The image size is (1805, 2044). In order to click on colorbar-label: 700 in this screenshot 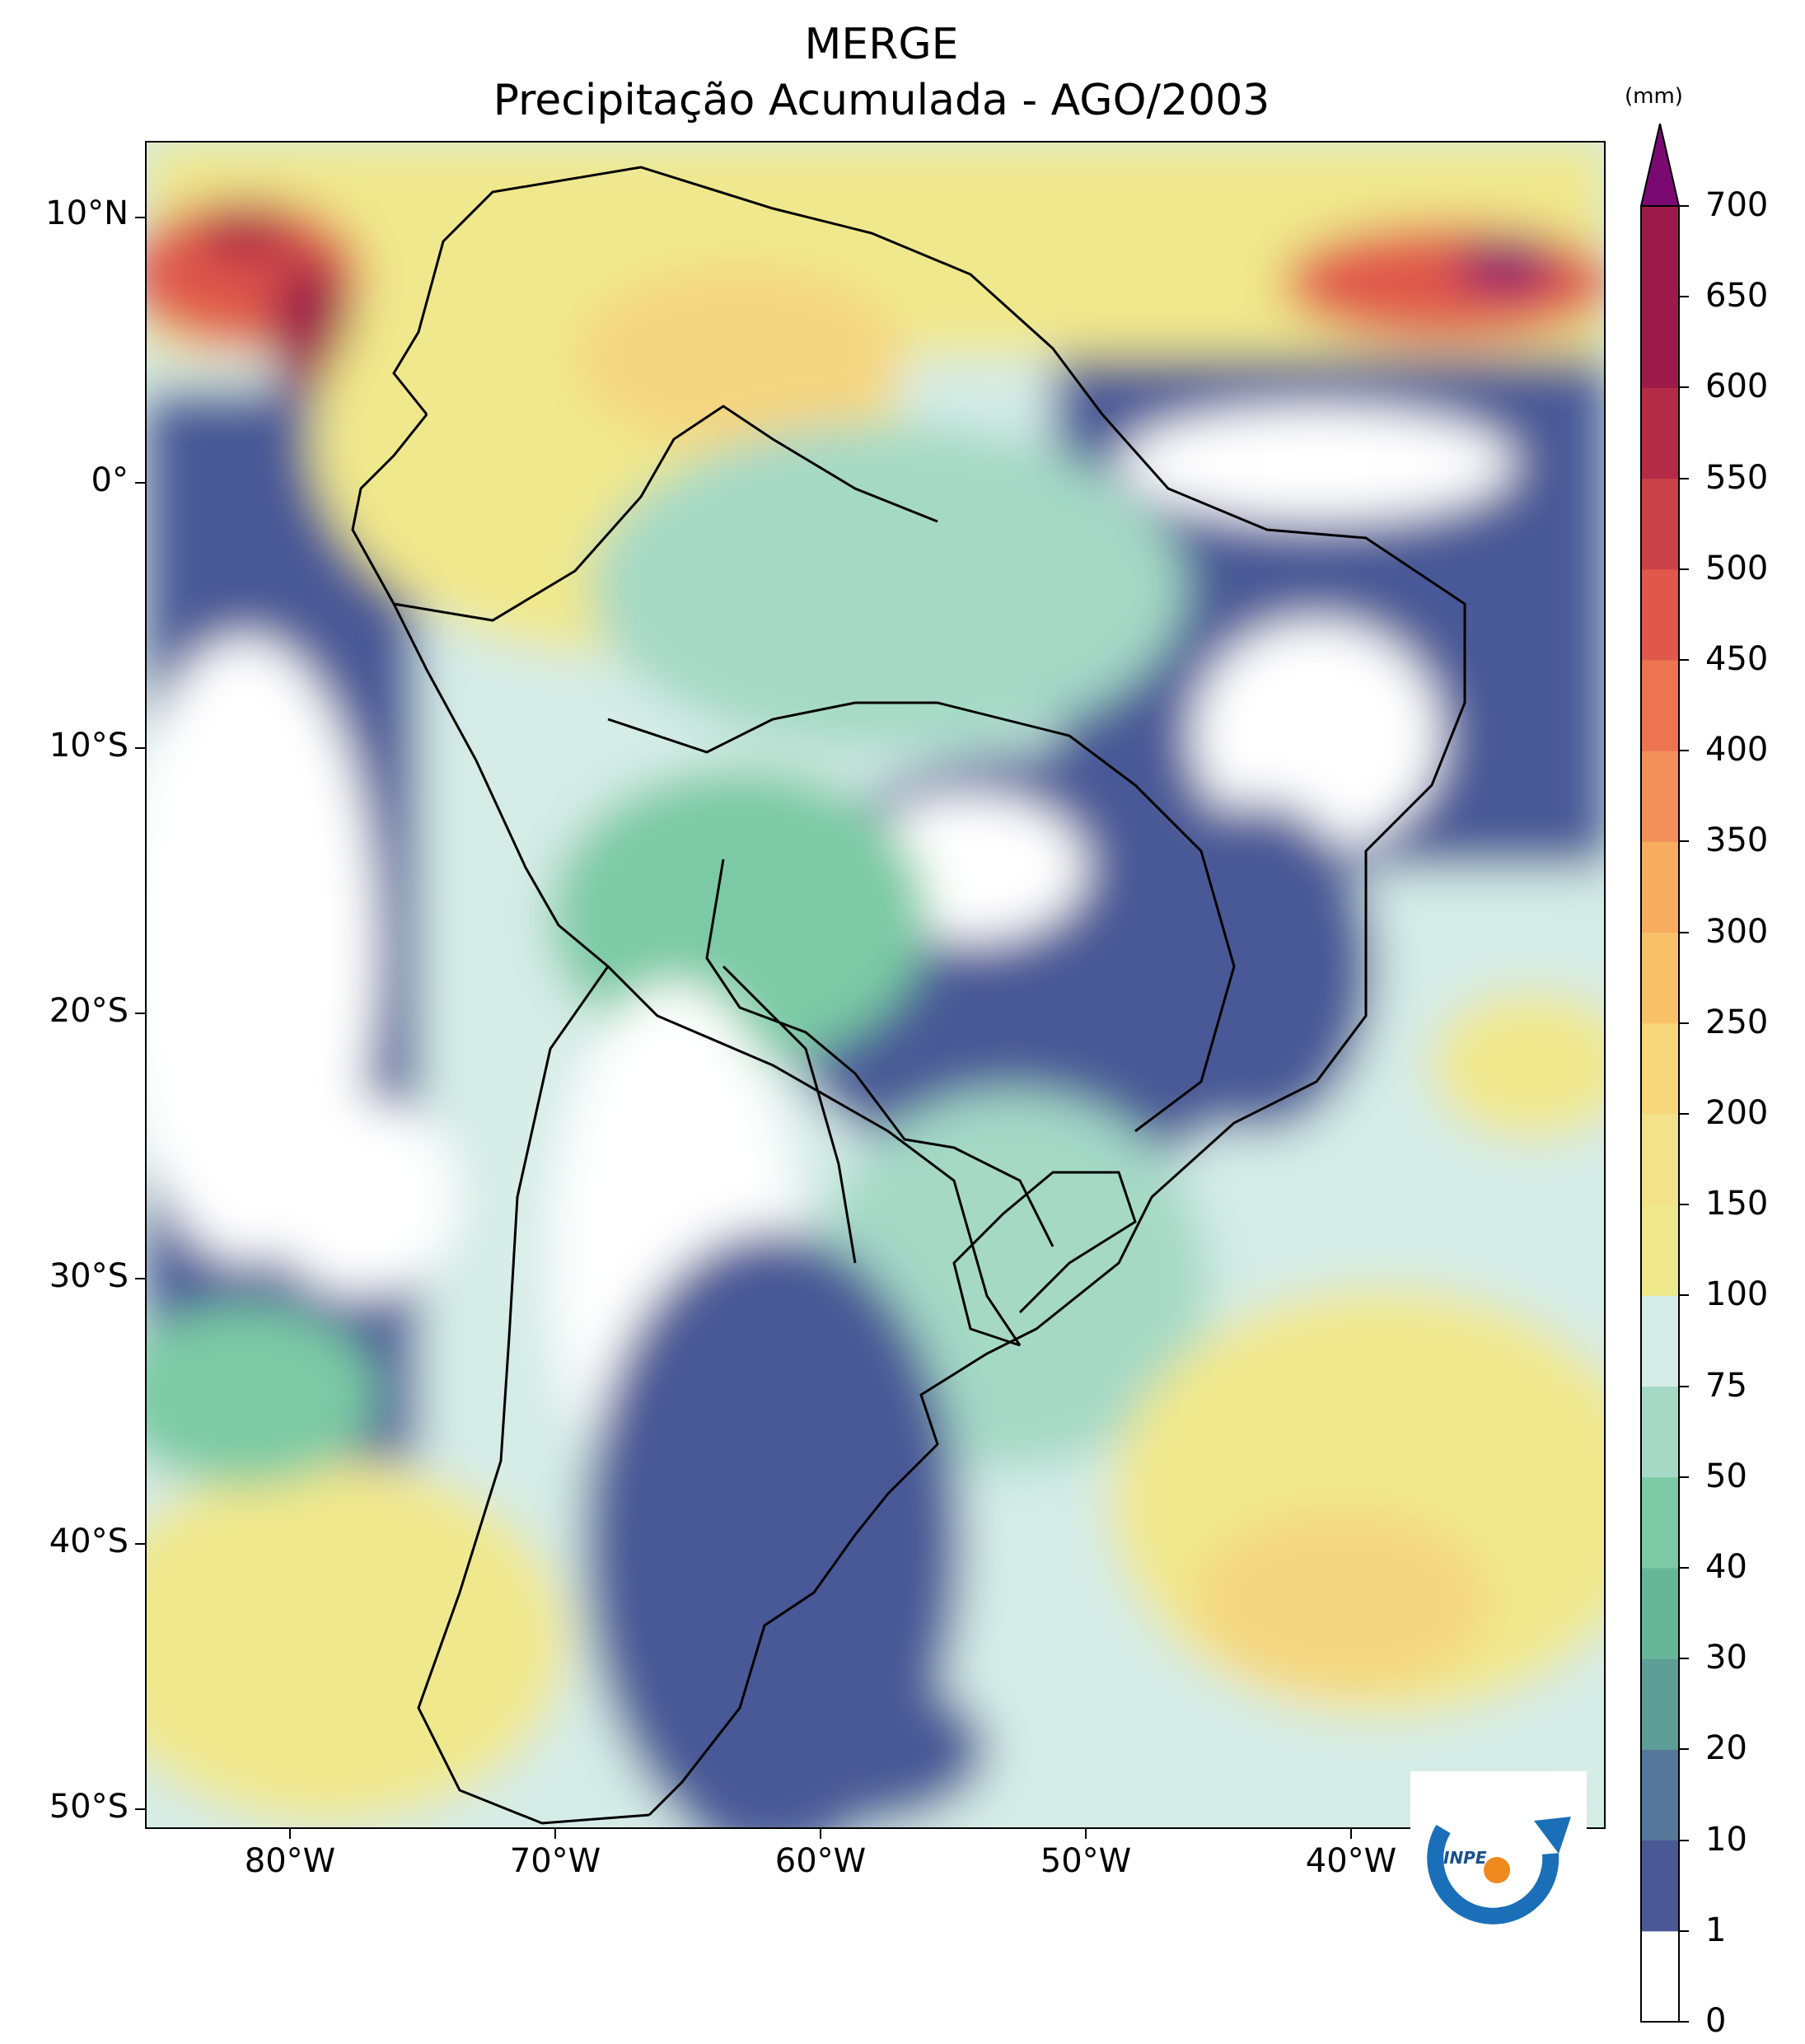, I will do `click(1737, 205)`.